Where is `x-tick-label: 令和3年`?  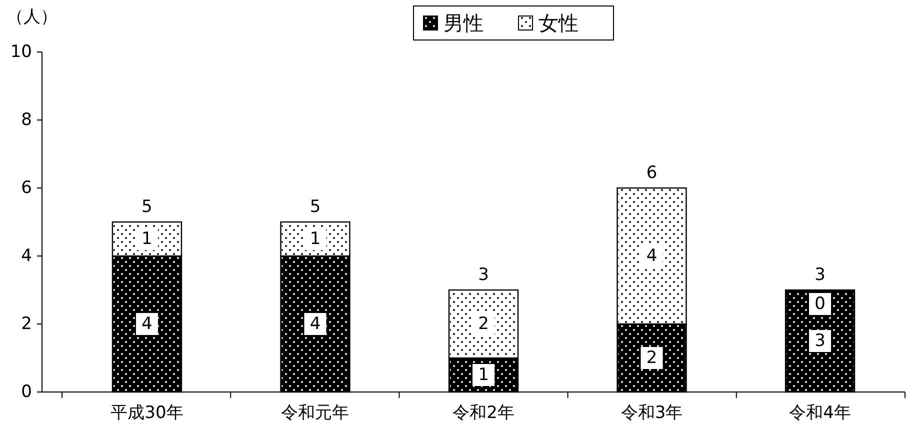 x-tick-label: 令和3年 is located at coordinates (651, 413).